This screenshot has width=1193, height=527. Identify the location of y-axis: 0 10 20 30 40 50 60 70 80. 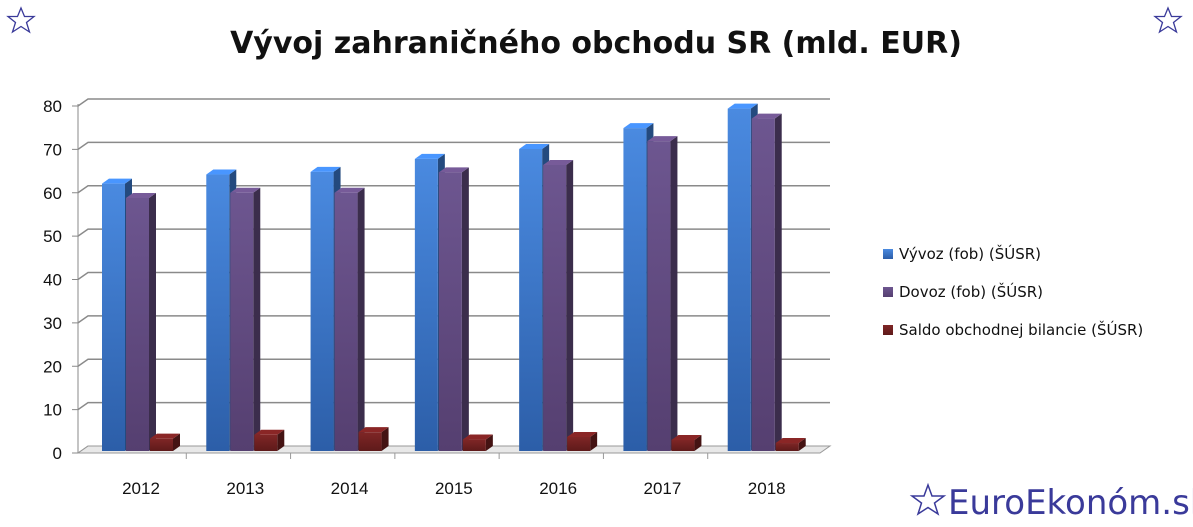
(60, 280).